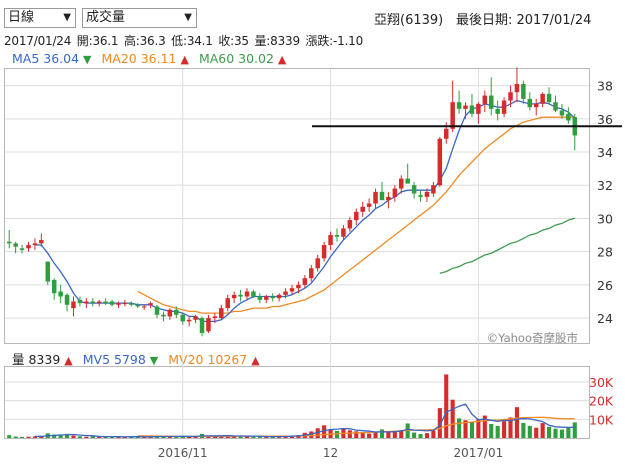 This screenshot has height=468, width=625. Describe the element at coordinates (184, 59) in the screenshot. I see `ma20-arrow-icon: ▲` at that location.